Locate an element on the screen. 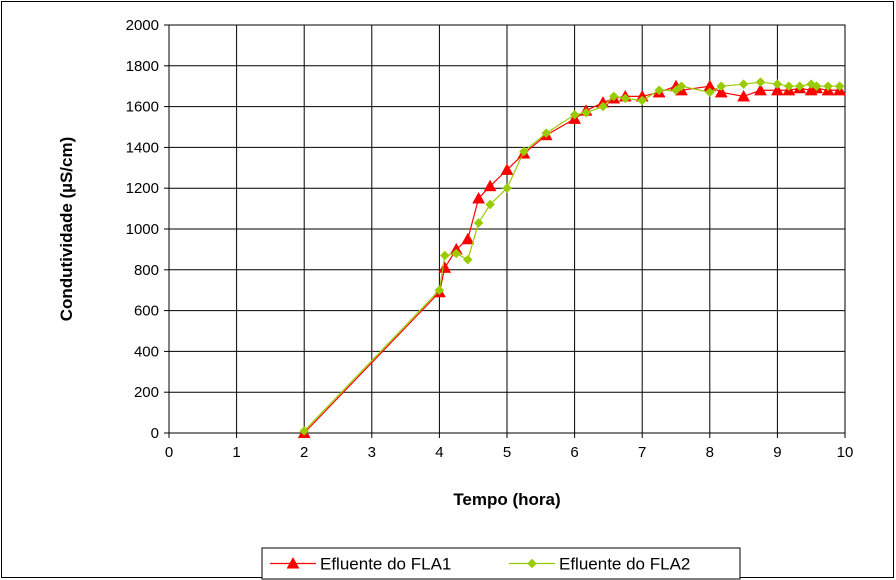  y-tick-label: 600 is located at coordinates (146, 311).